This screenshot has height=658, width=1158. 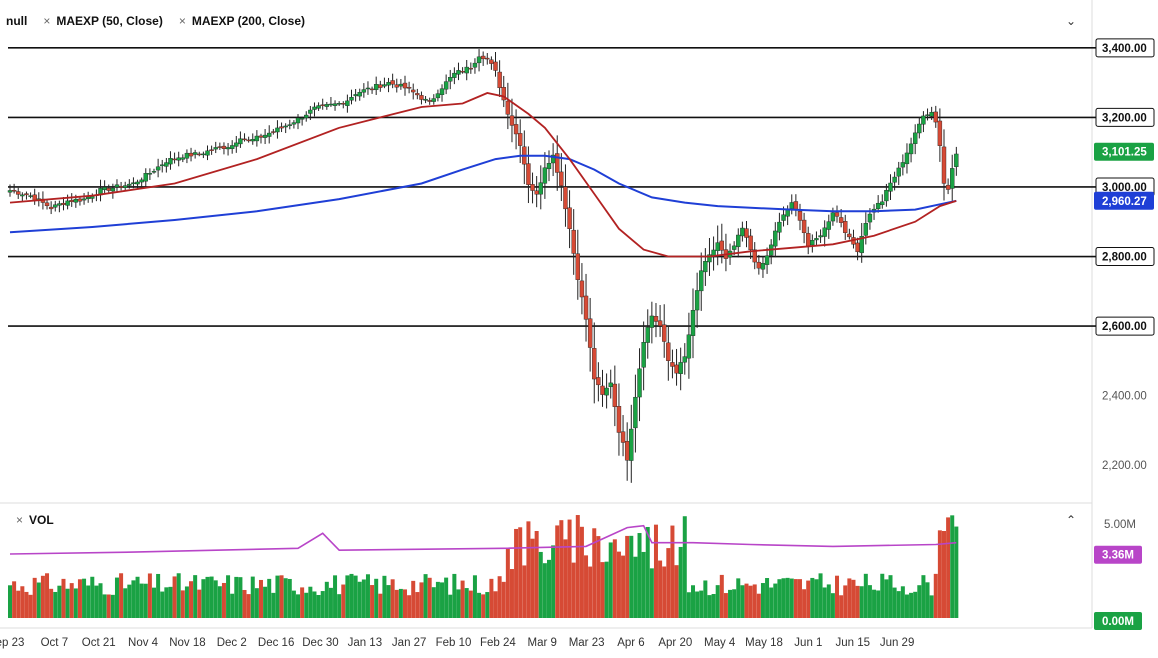 What do you see at coordinates (1071, 520) in the screenshot?
I see `expand-volume-panel-icon: ⌃` at bounding box center [1071, 520].